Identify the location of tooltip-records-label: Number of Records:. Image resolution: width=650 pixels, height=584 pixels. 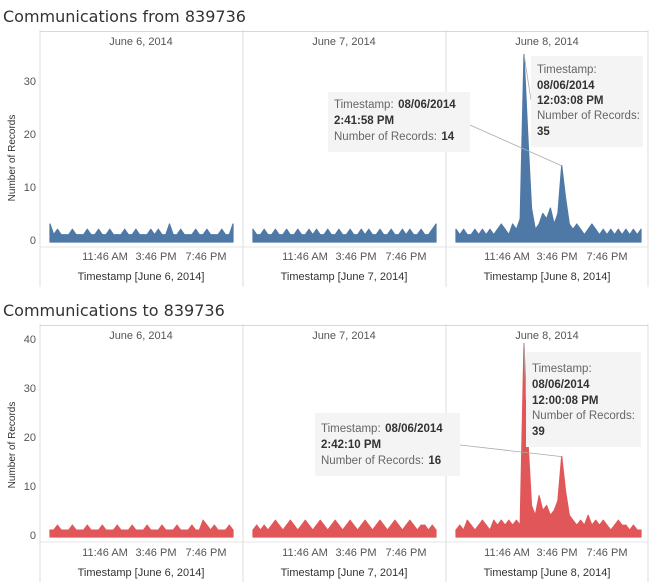
(372, 461).